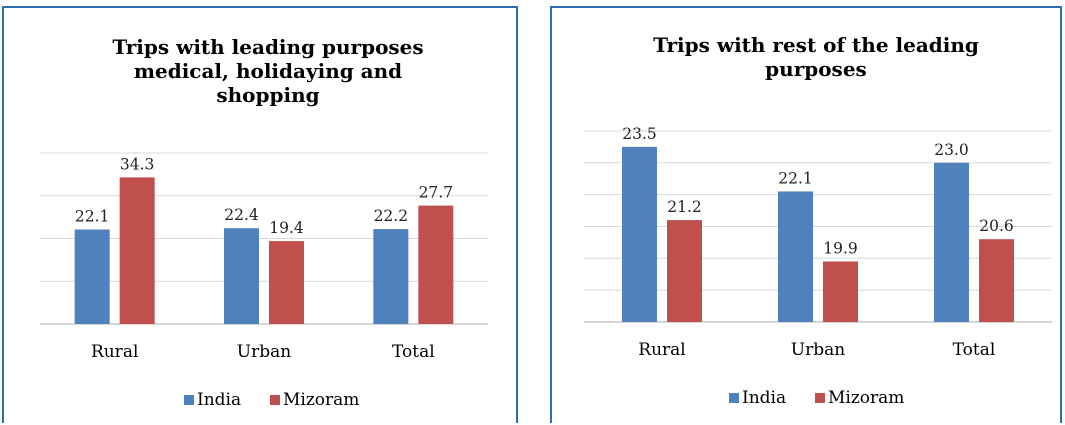 The width and height of the screenshot is (1065, 425). I want to click on chart-title-line: purposes, so click(816, 69).